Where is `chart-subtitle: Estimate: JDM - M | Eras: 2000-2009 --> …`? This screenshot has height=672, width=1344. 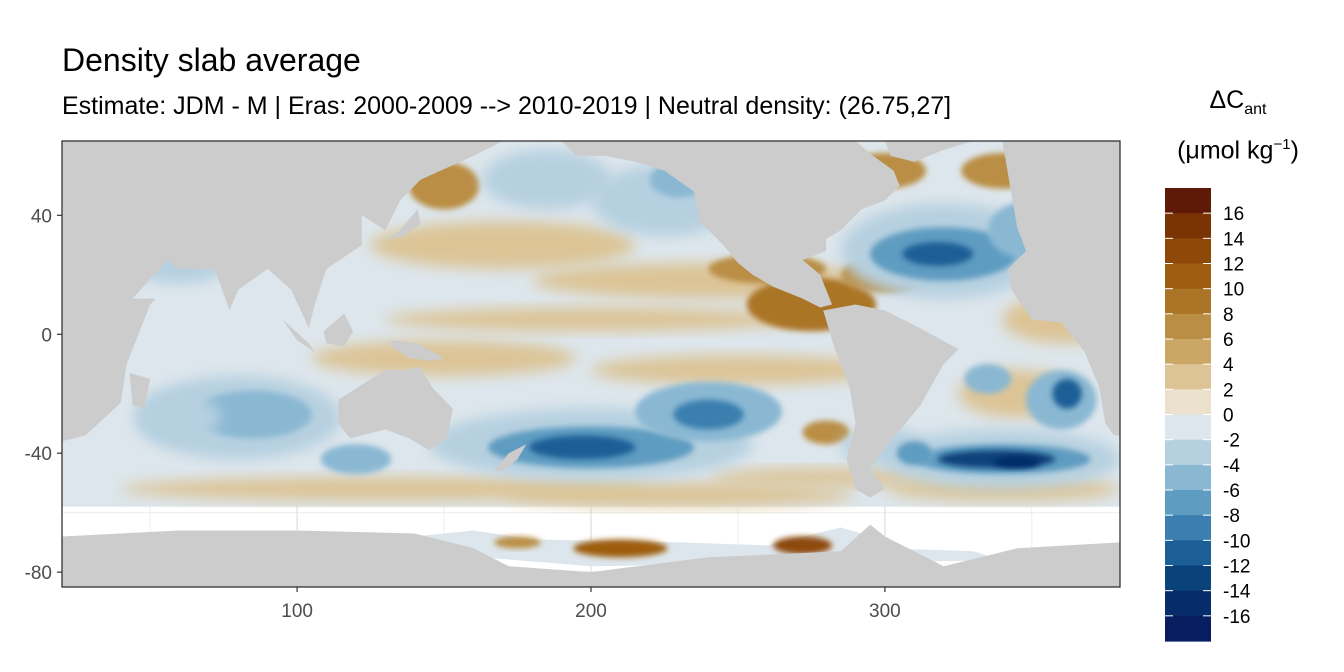 chart-subtitle: Estimate: JDM - M | Eras: 2000-2009 --> … is located at coordinates (507, 106).